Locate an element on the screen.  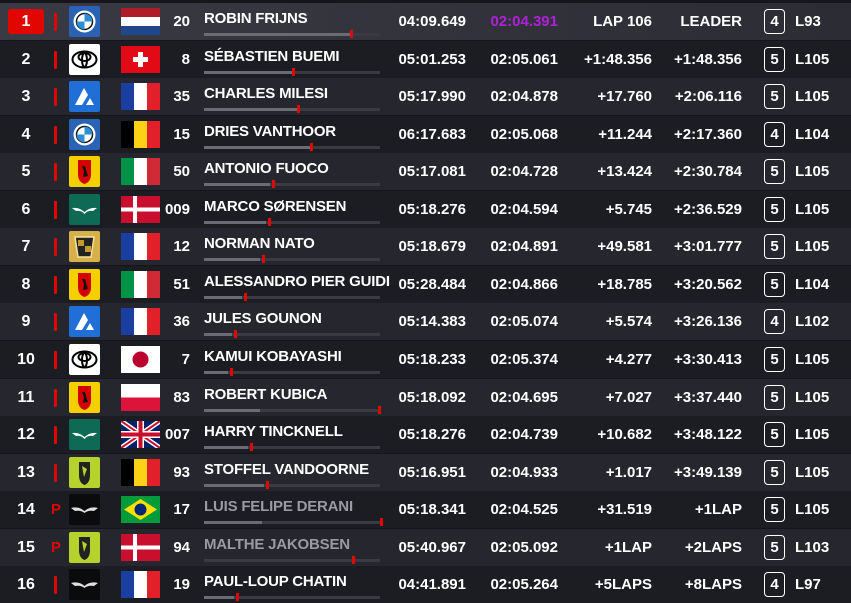
interval: LAP 106 is located at coordinates (622, 21).